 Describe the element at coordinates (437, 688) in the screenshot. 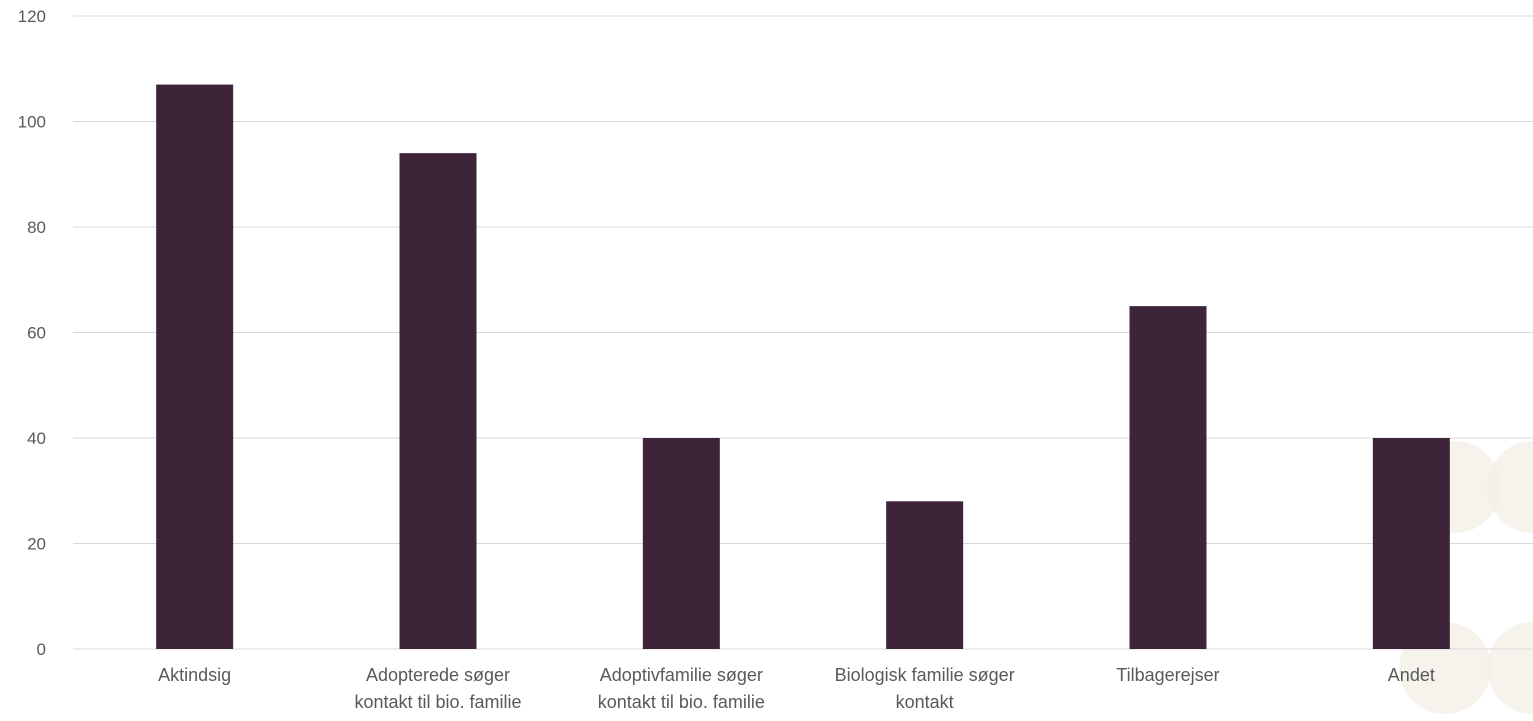

I see `x-category-label: Adopterede søger kontakt til bio. familie` at that location.